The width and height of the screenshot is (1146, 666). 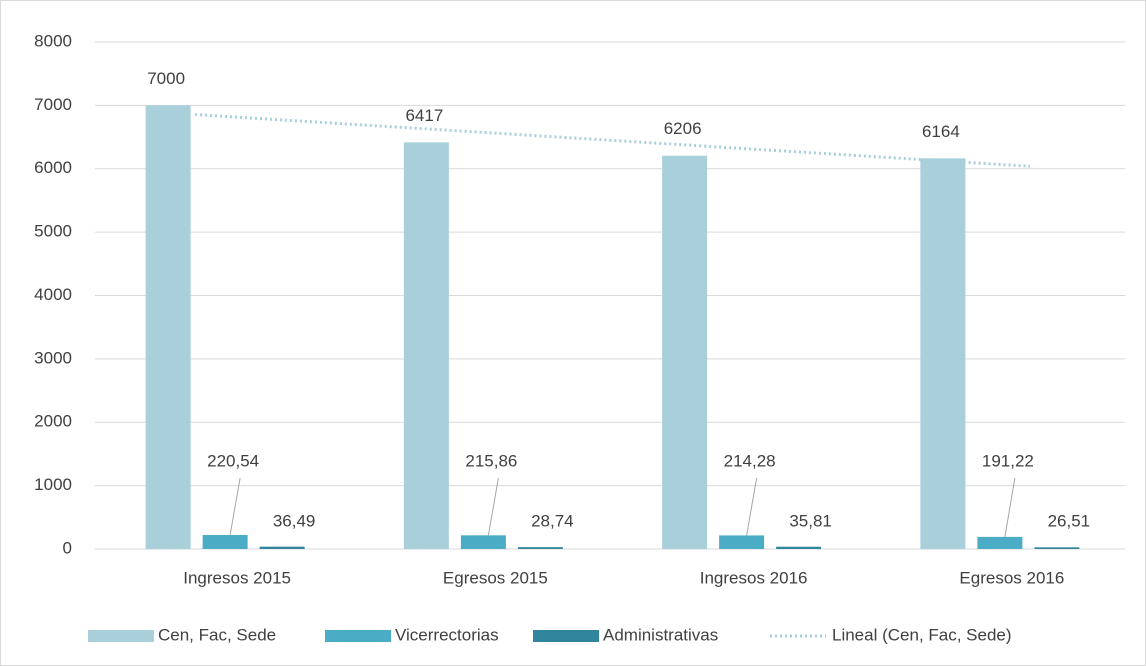 What do you see at coordinates (552, 520) in the screenshot?
I see `data-label: 28,74` at bounding box center [552, 520].